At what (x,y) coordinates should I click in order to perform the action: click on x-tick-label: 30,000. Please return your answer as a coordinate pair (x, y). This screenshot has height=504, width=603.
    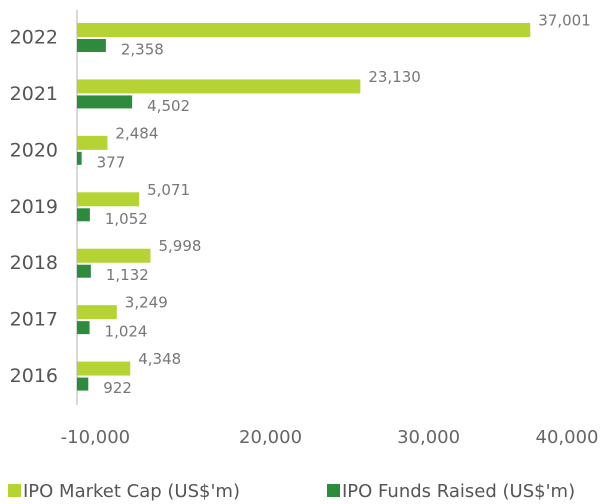
    Looking at the image, I should click on (428, 437).